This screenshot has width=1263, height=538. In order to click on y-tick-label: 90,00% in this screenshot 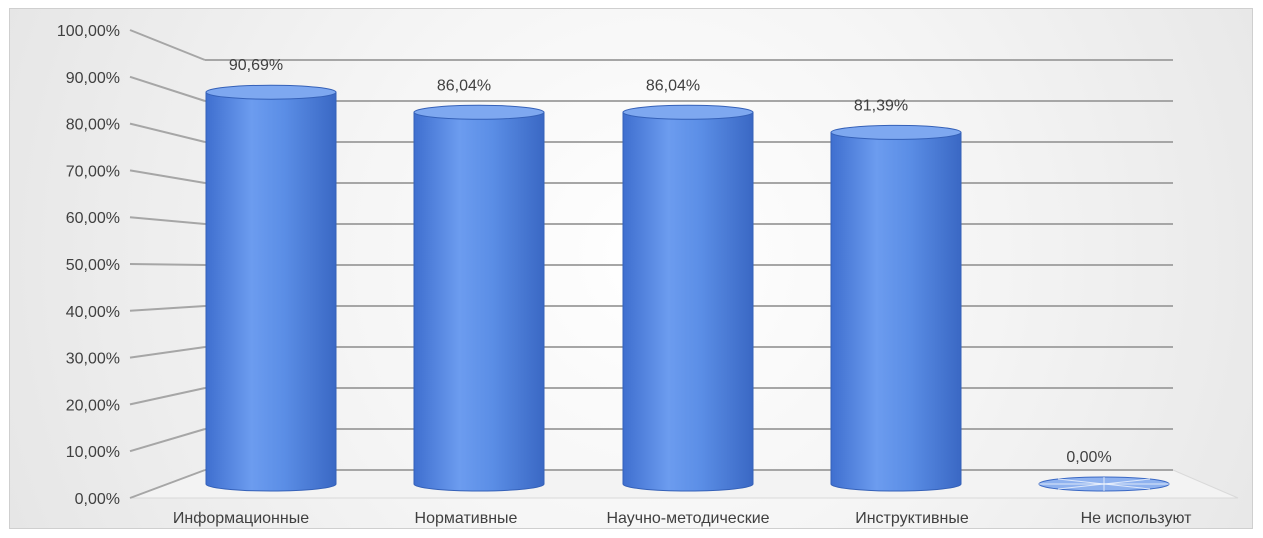, I will do `click(93, 78)`.